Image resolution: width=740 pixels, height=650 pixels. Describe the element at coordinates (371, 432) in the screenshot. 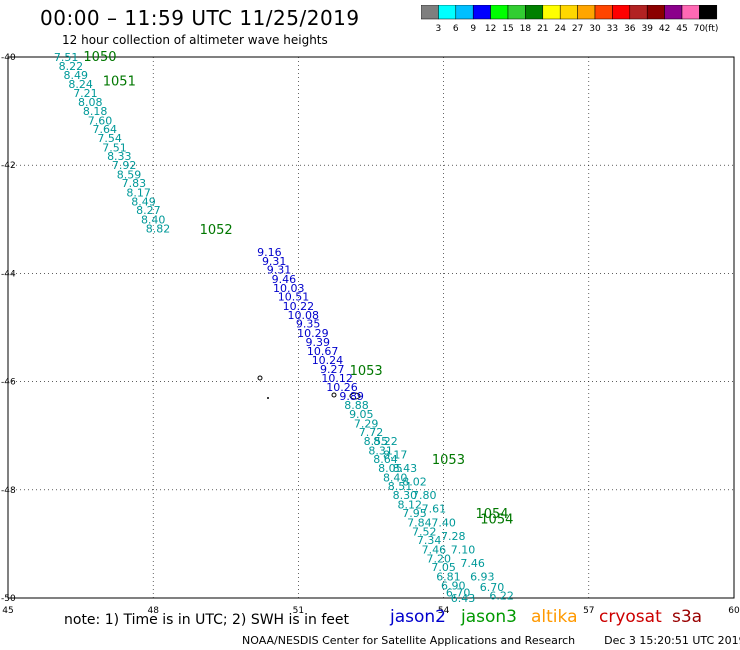

I see `wave-height-label: 7.72` at that location.